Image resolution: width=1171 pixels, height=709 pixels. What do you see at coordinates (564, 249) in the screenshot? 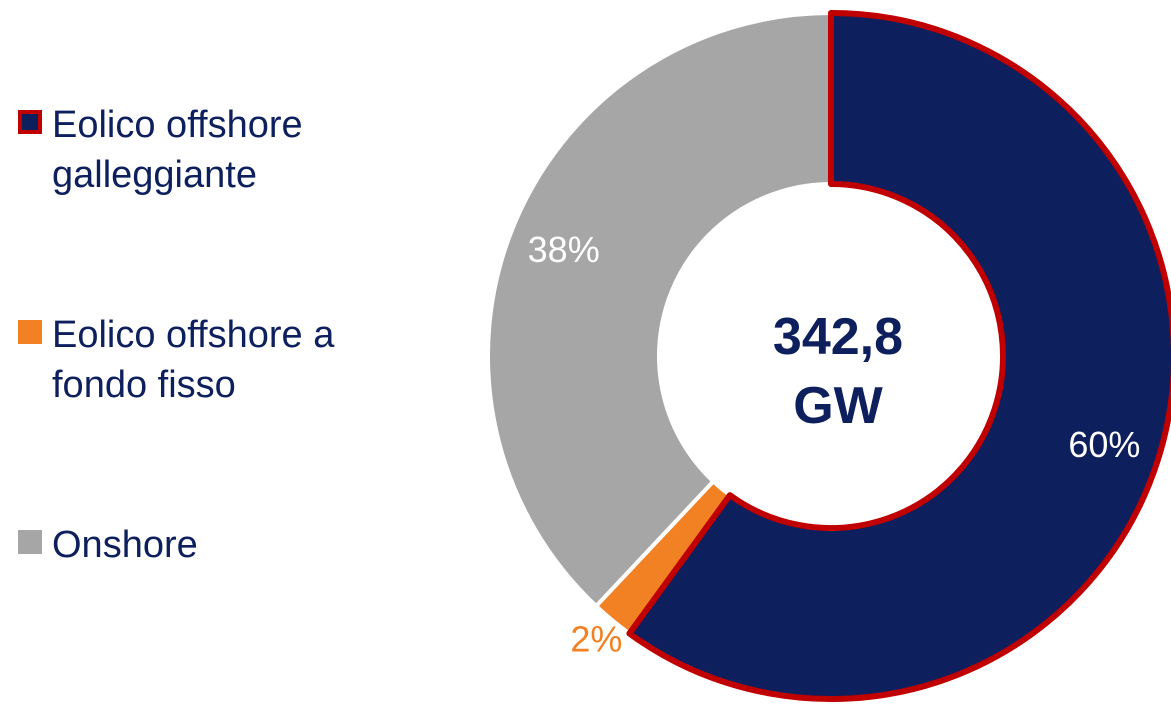
I see `slice-label-2: 38%` at bounding box center [564, 249].